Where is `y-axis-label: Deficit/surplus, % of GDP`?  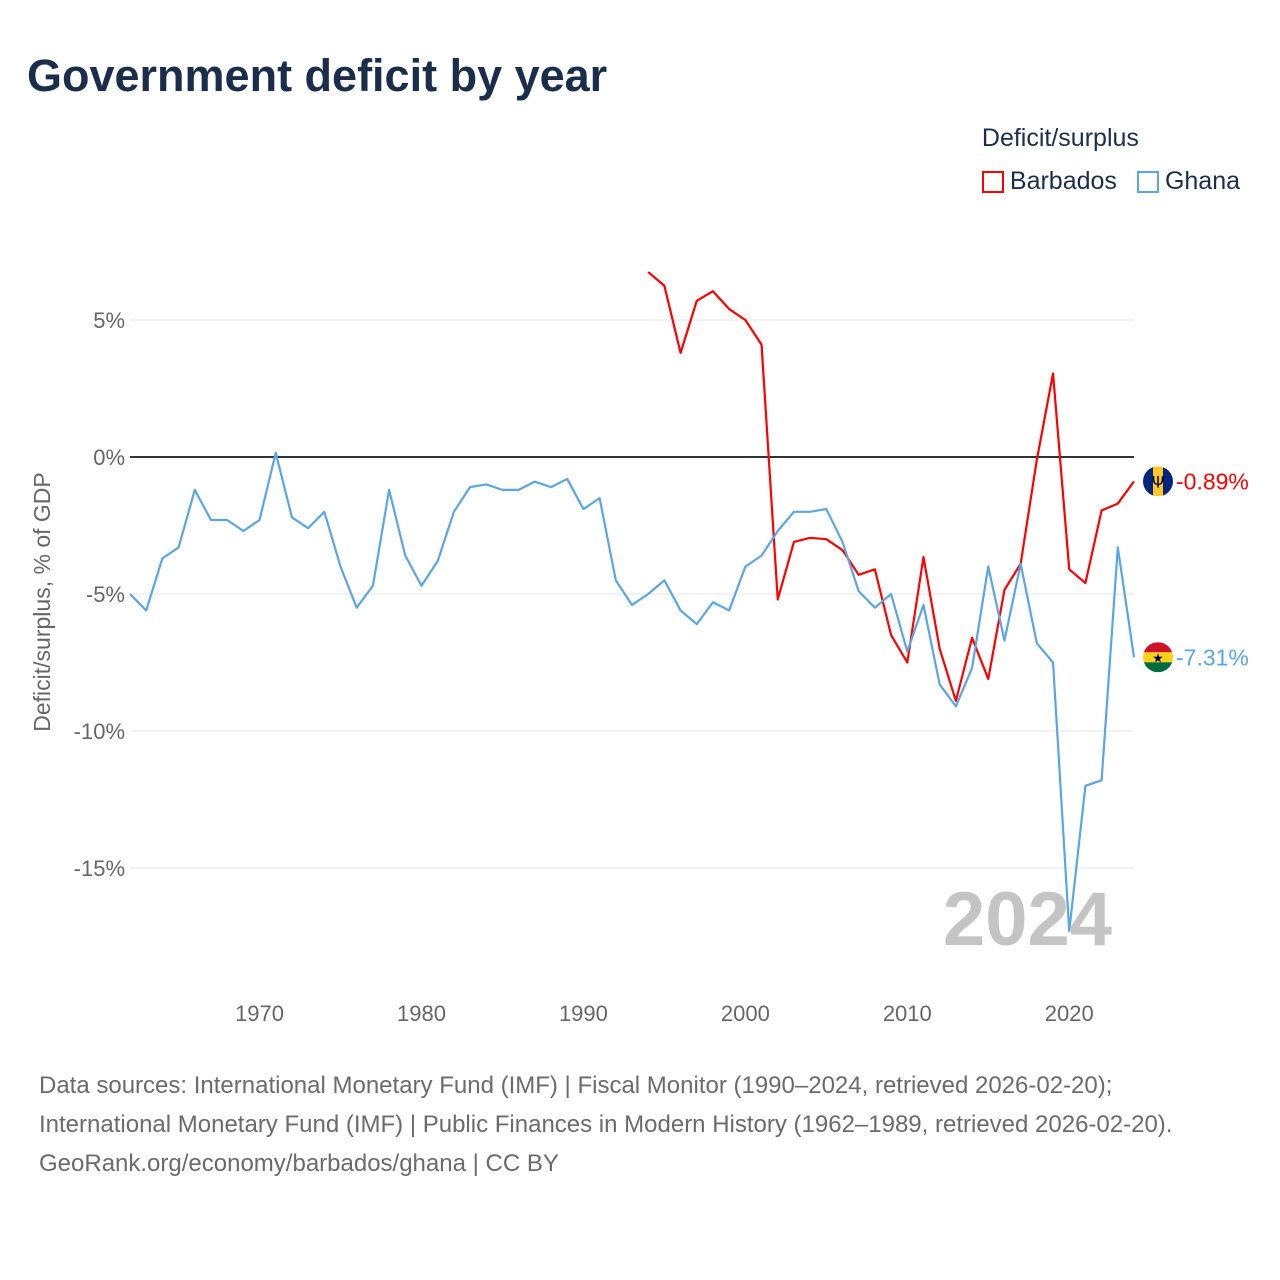 y-axis-label: Deficit/surplus, % of GDP is located at coordinates (42, 601).